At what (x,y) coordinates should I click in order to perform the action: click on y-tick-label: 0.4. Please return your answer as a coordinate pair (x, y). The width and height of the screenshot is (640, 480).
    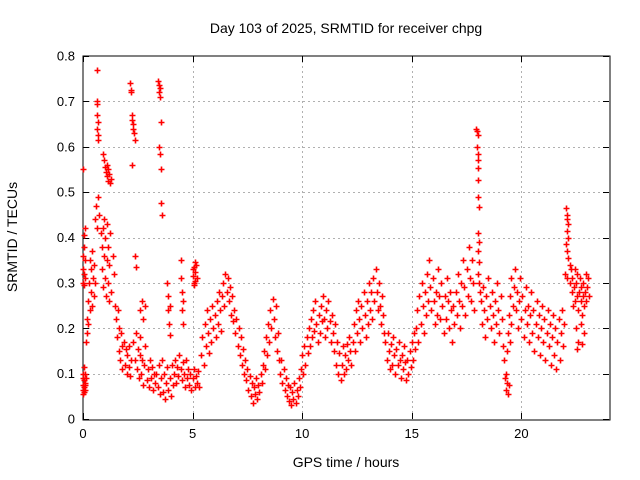
    Looking at the image, I should click on (66, 237).